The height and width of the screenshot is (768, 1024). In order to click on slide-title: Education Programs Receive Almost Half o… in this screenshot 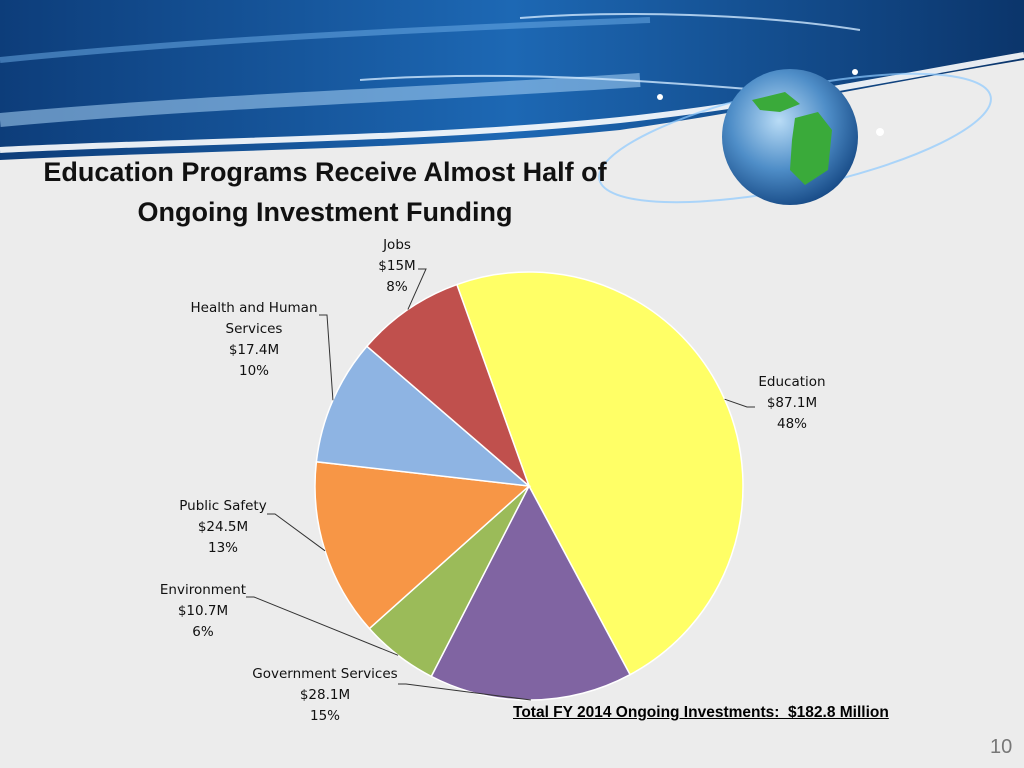, I will do `click(325, 192)`.